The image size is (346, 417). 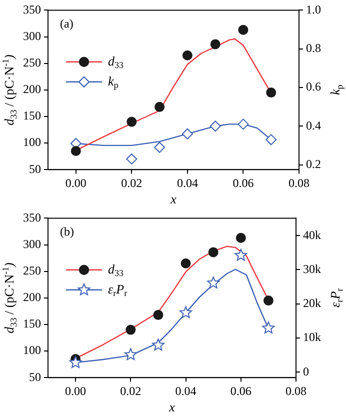 What do you see at coordinates (313, 87) in the screenshot?
I see `y2-tick-label: 0.6` at bounding box center [313, 87].